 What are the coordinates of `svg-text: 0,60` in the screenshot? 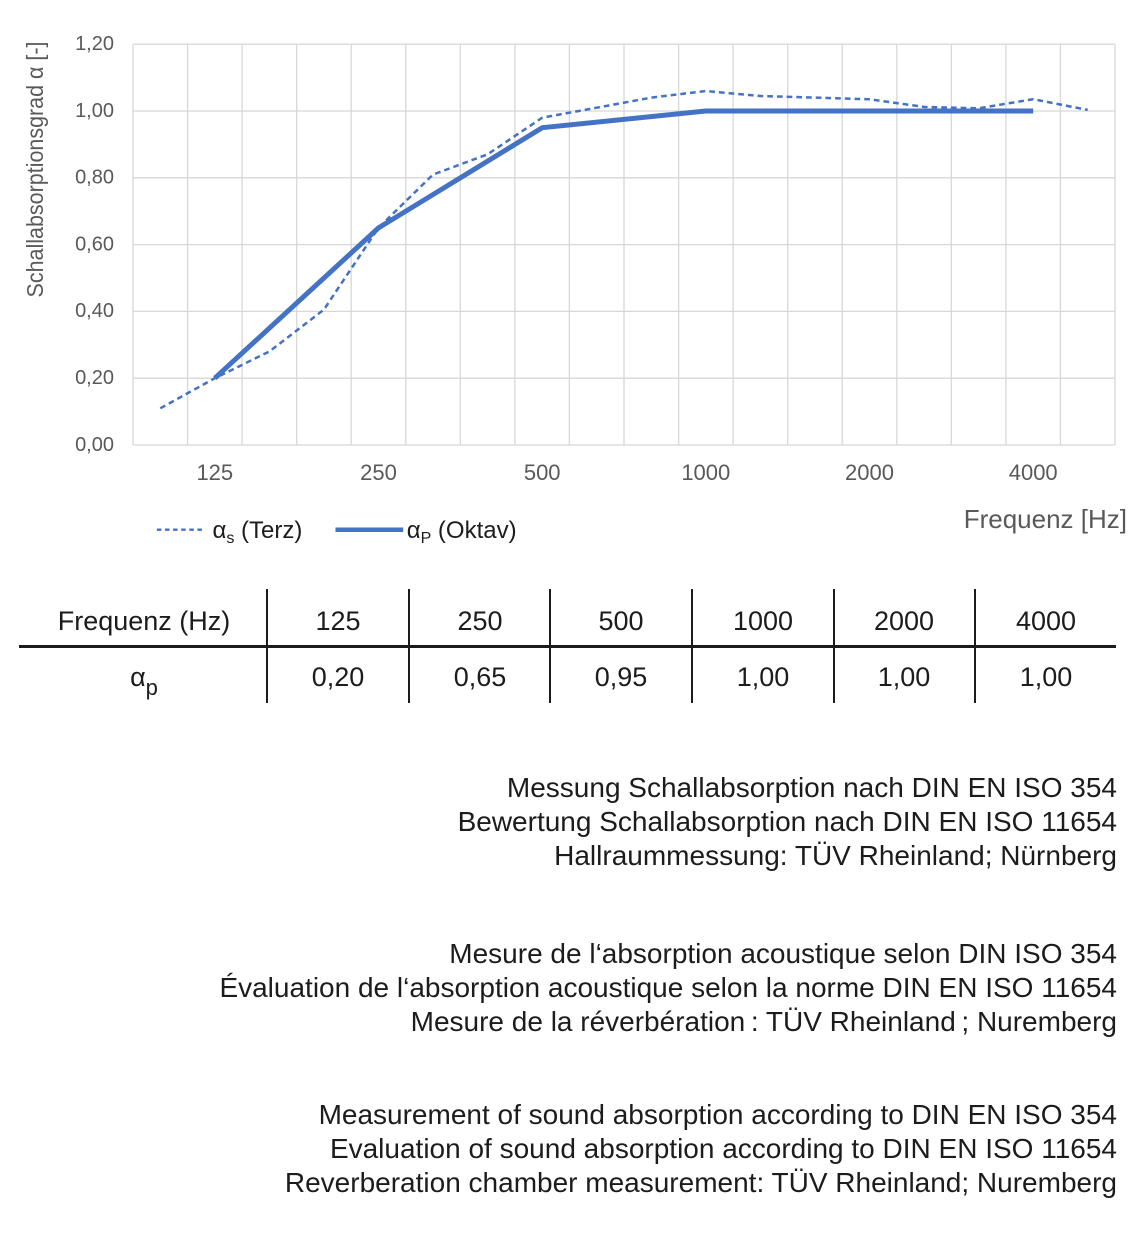 It's located at (94, 244).